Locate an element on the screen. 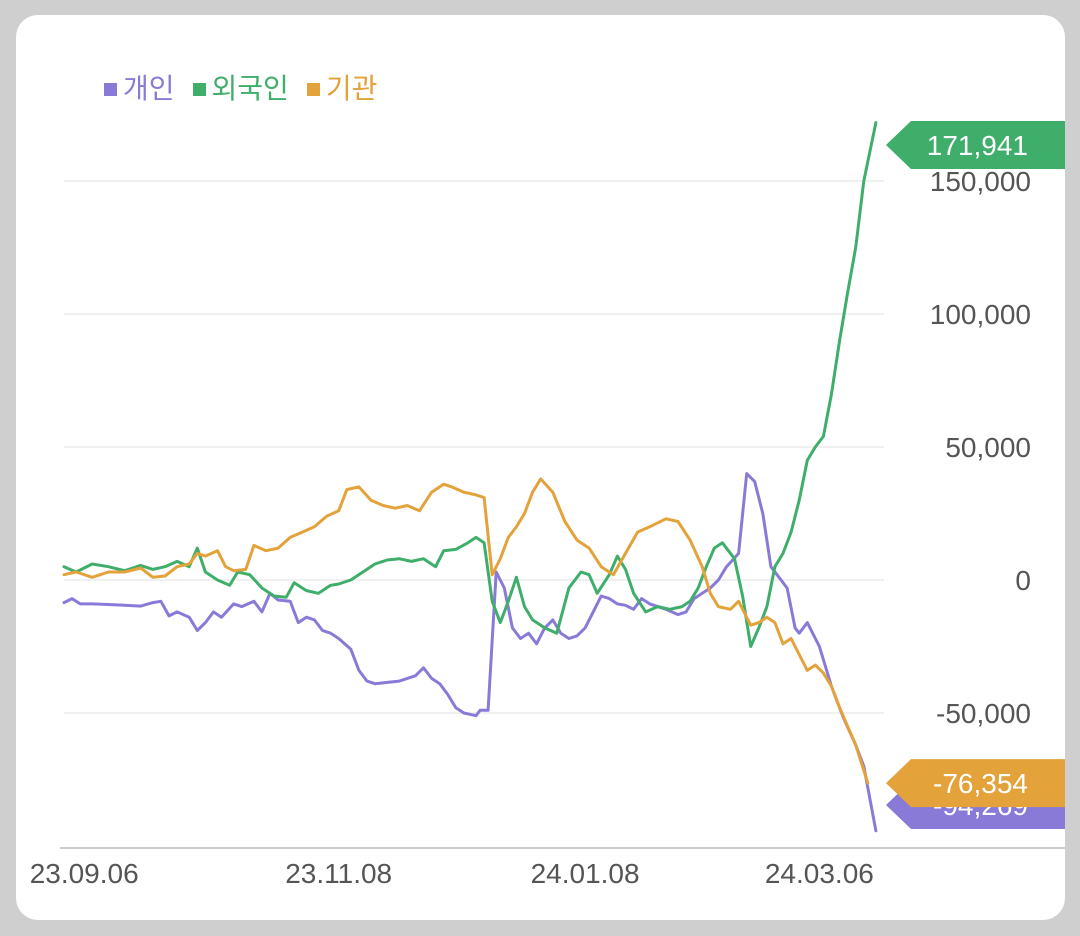 This screenshot has height=936, width=1080. legend-item-individual: 개인 is located at coordinates (139, 89).